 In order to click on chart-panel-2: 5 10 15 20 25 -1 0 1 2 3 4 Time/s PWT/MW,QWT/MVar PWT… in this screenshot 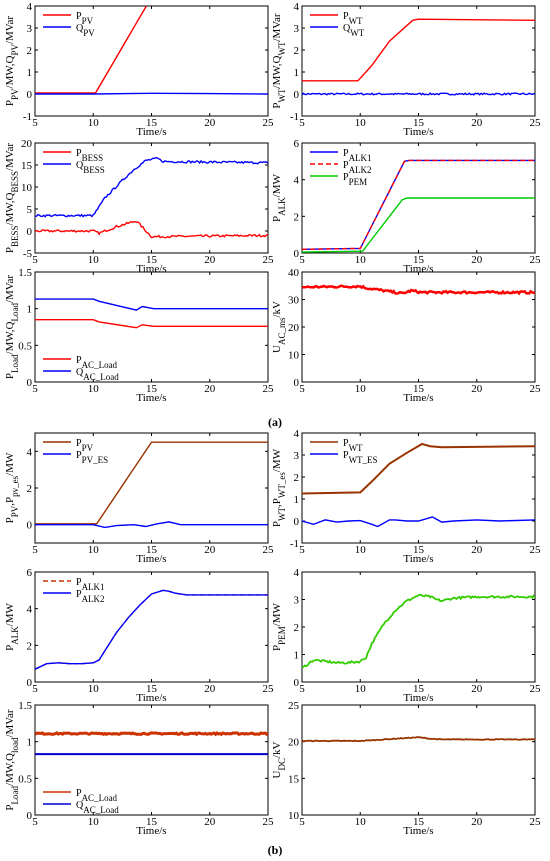, I will do `click(406, 69)`.